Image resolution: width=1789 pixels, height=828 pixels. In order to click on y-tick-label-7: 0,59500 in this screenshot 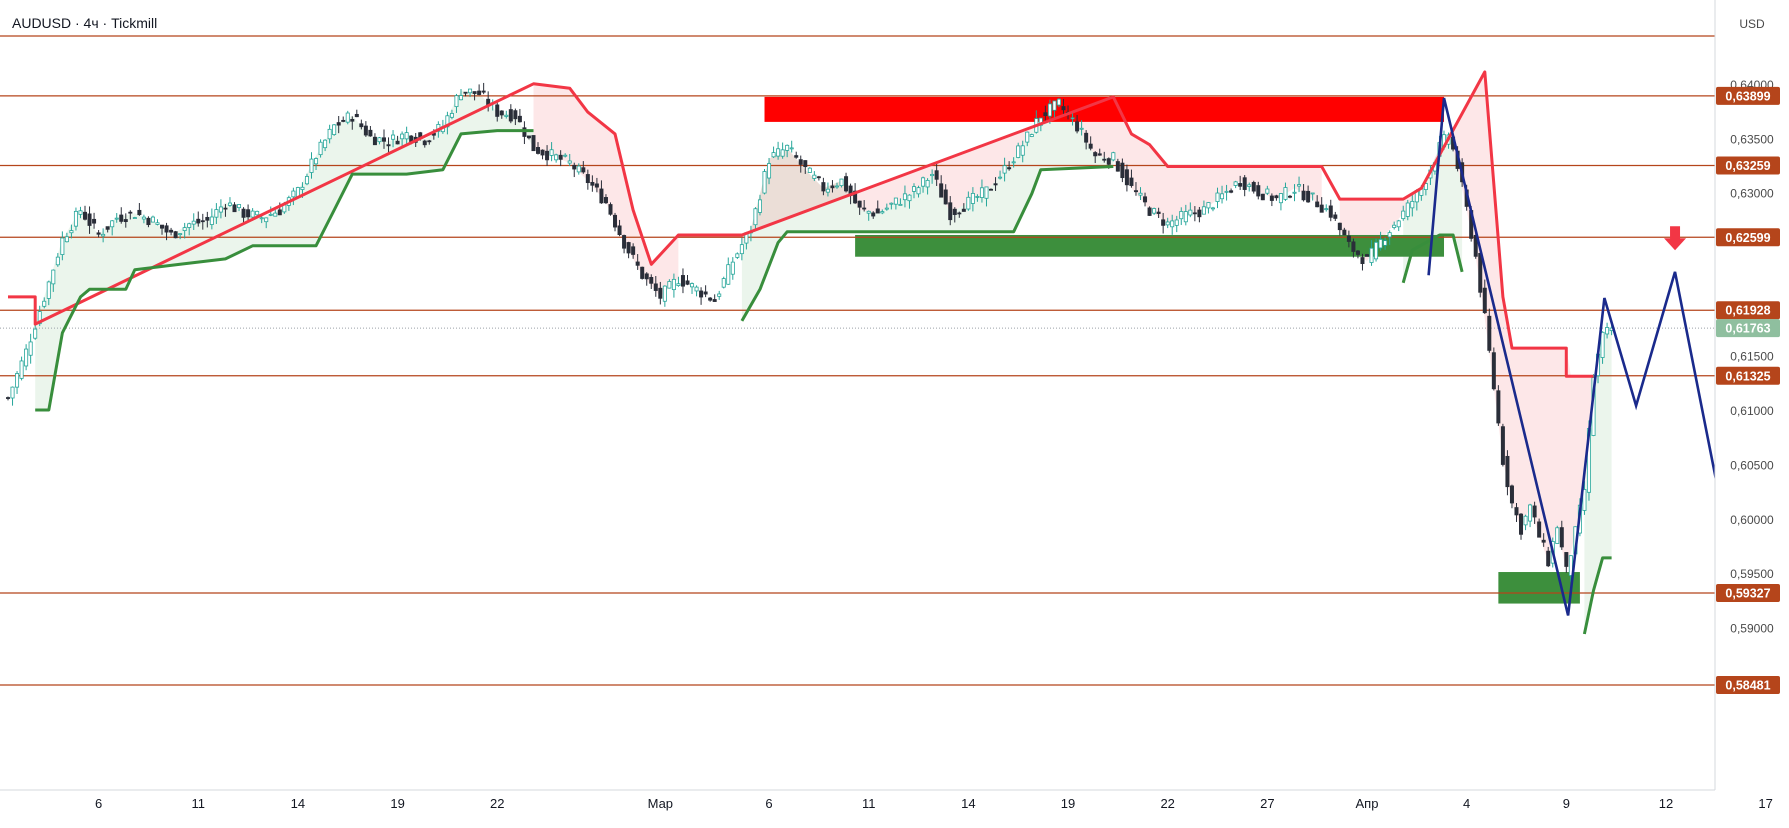, I will do `click(1752, 574)`.